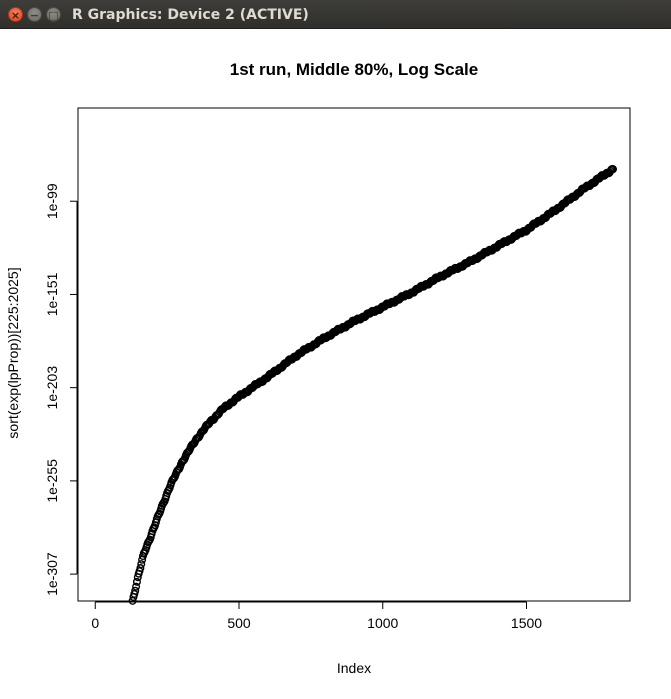 This screenshot has width=671, height=699. What do you see at coordinates (335, 14) in the screenshot?
I see `window-titlebar: × − □ R Graphics: Device 2 (ACTIVE)` at bounding box center [335, 14].